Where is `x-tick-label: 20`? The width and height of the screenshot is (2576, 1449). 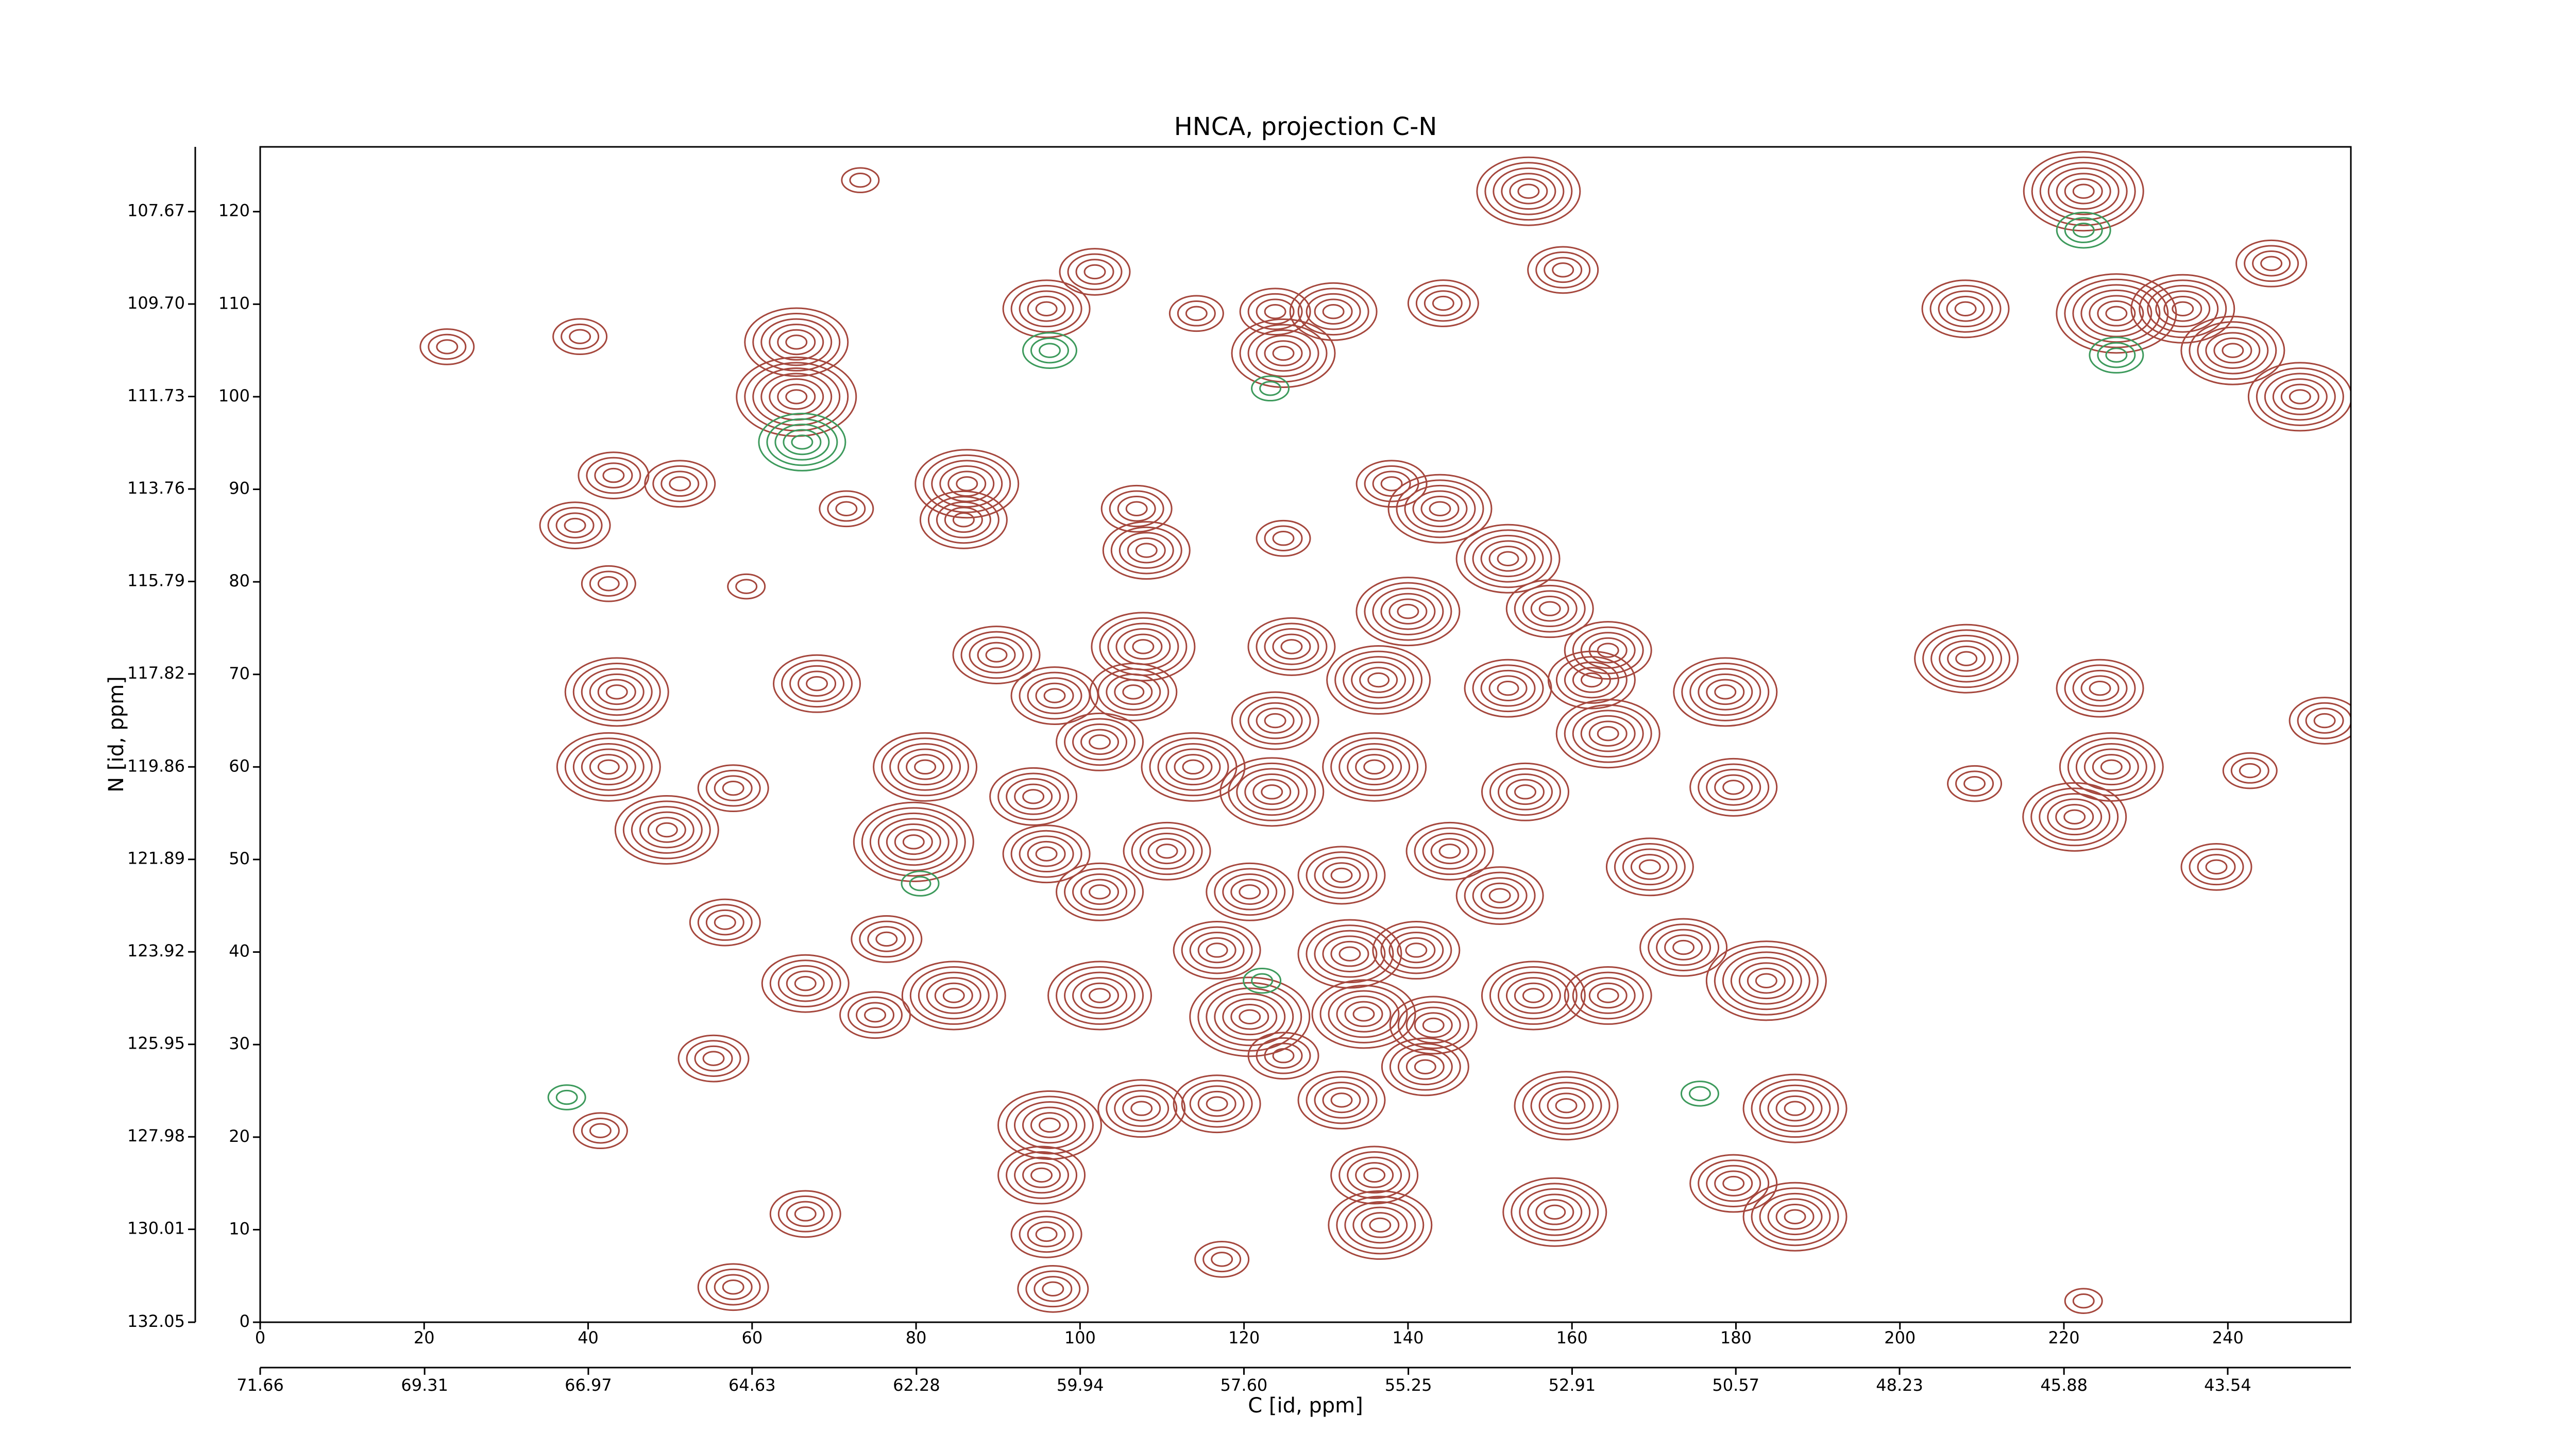 x-tick-label: 20 is located at coordinates (424, 1337).